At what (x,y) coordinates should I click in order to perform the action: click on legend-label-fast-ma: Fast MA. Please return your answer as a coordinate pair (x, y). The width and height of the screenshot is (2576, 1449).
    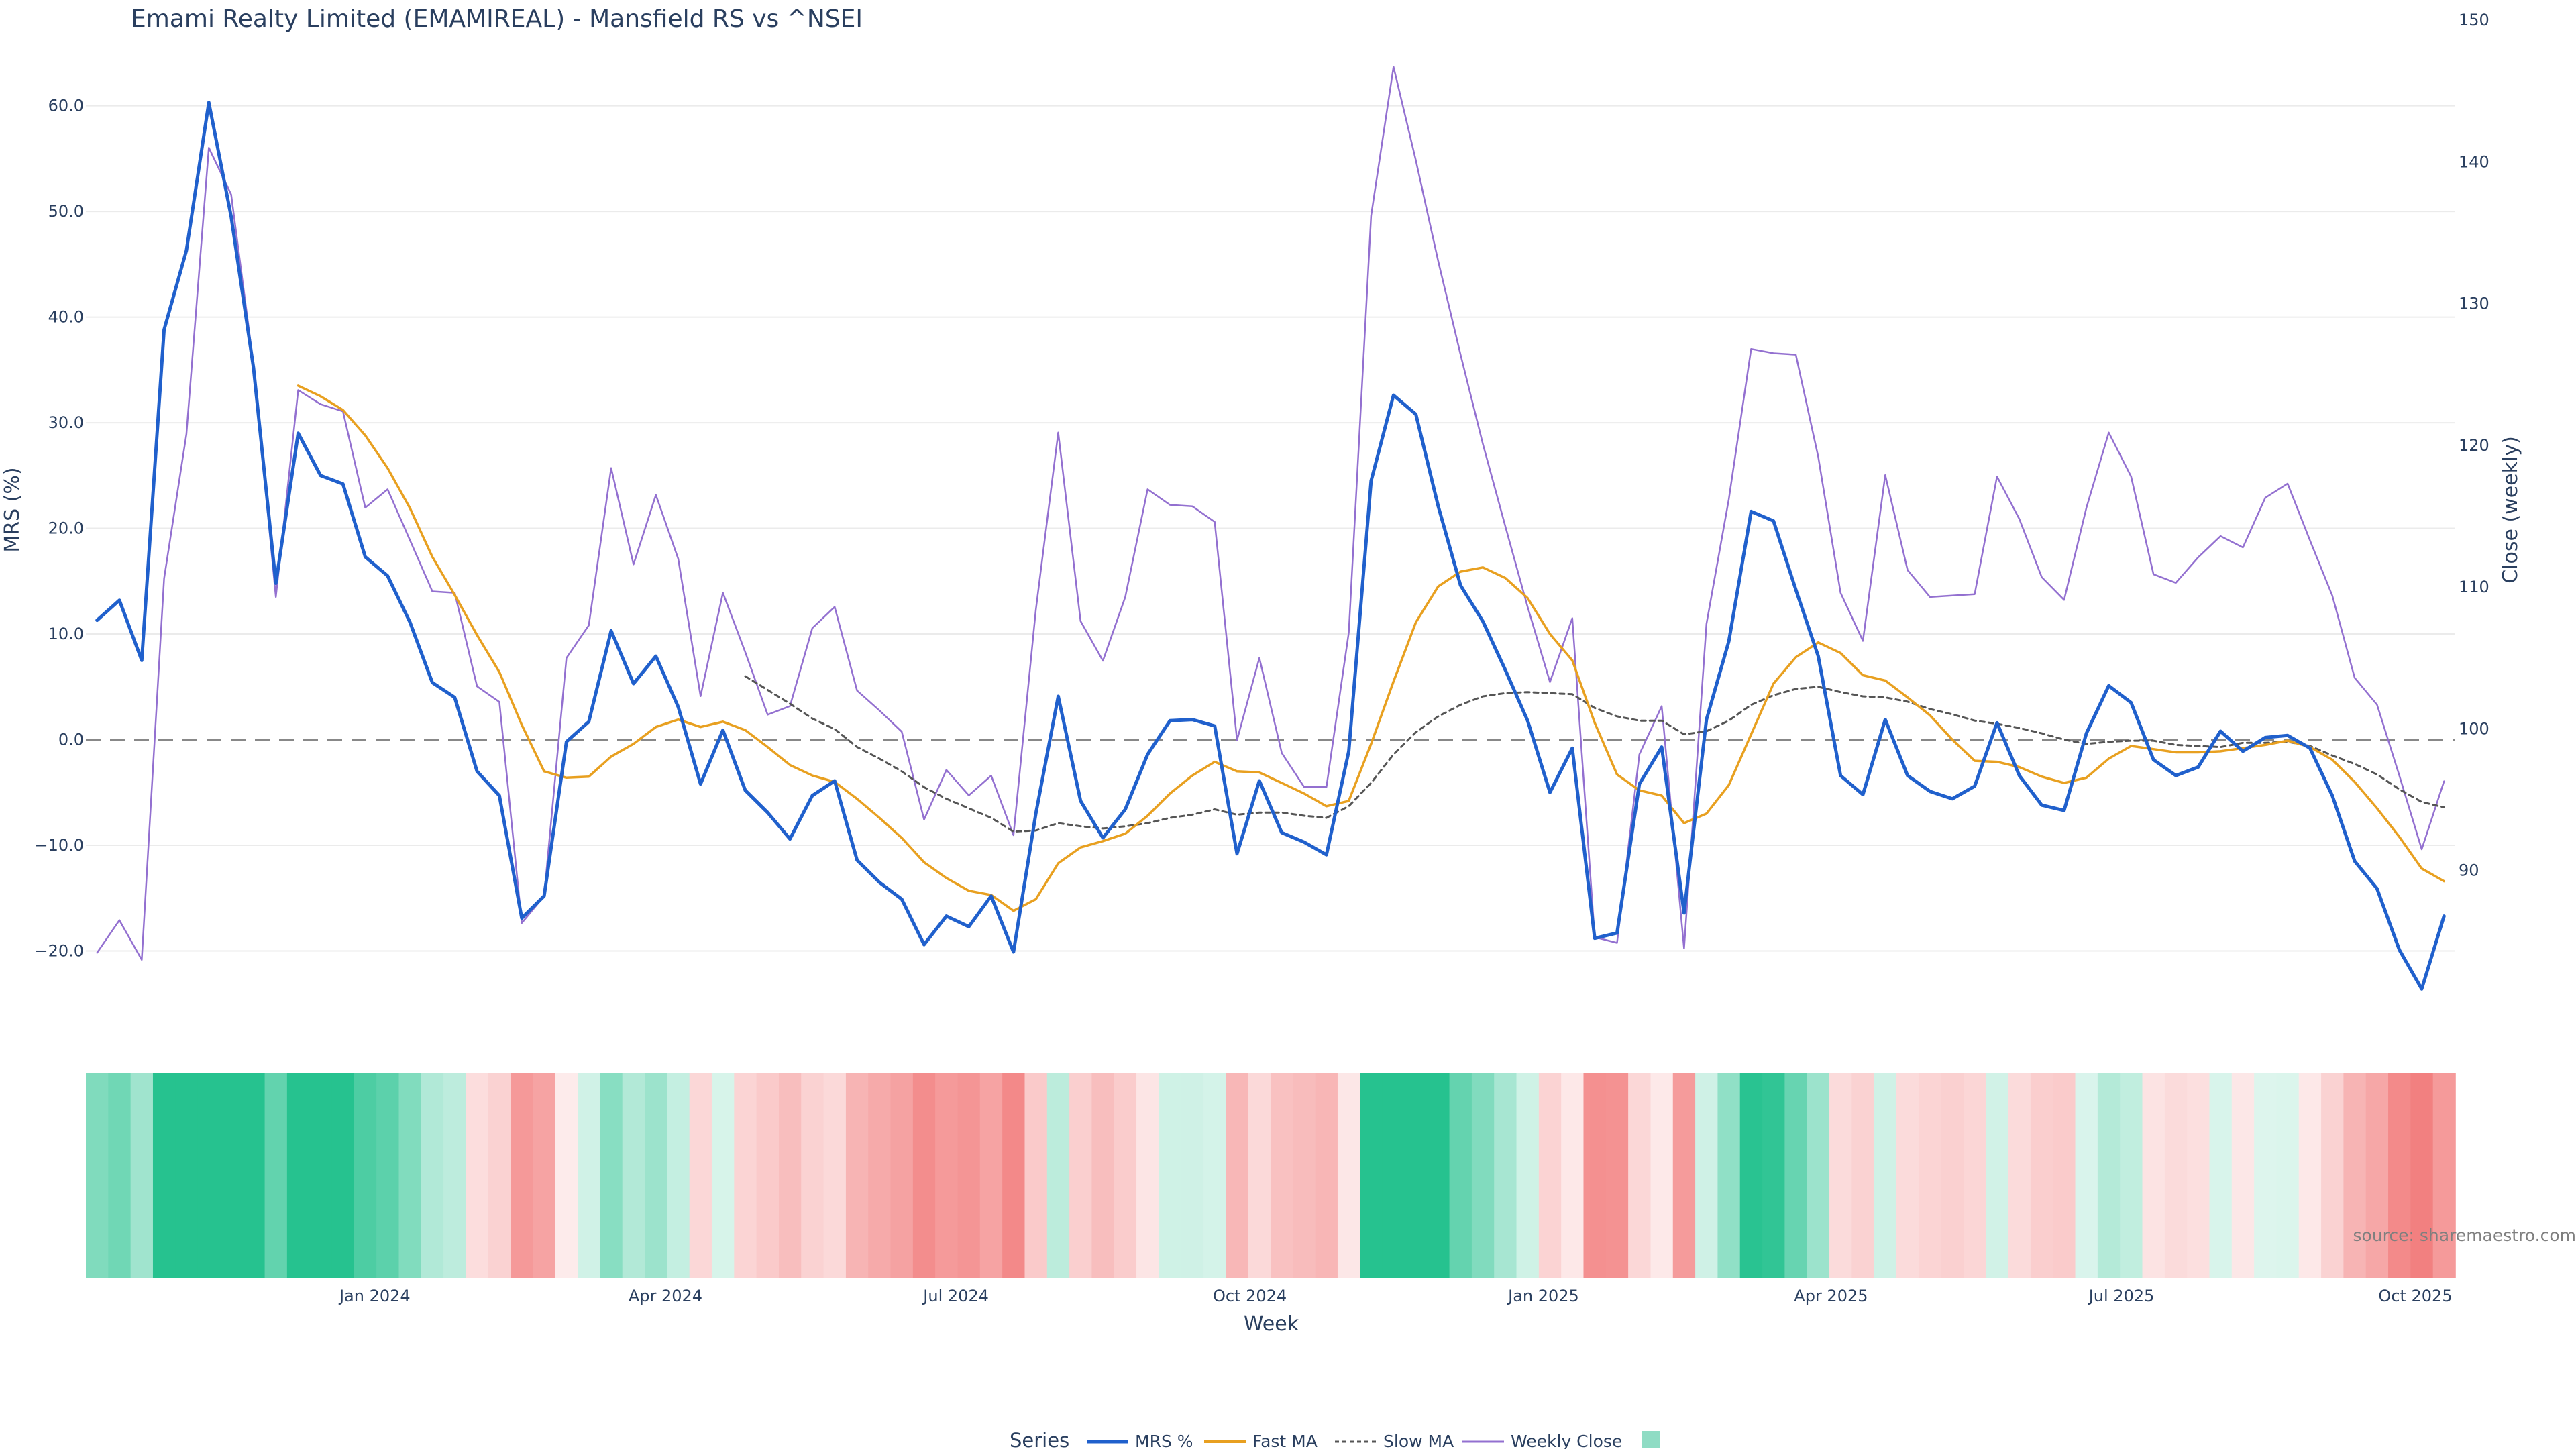
    Looking at the image, I should click on (1285, 1440).